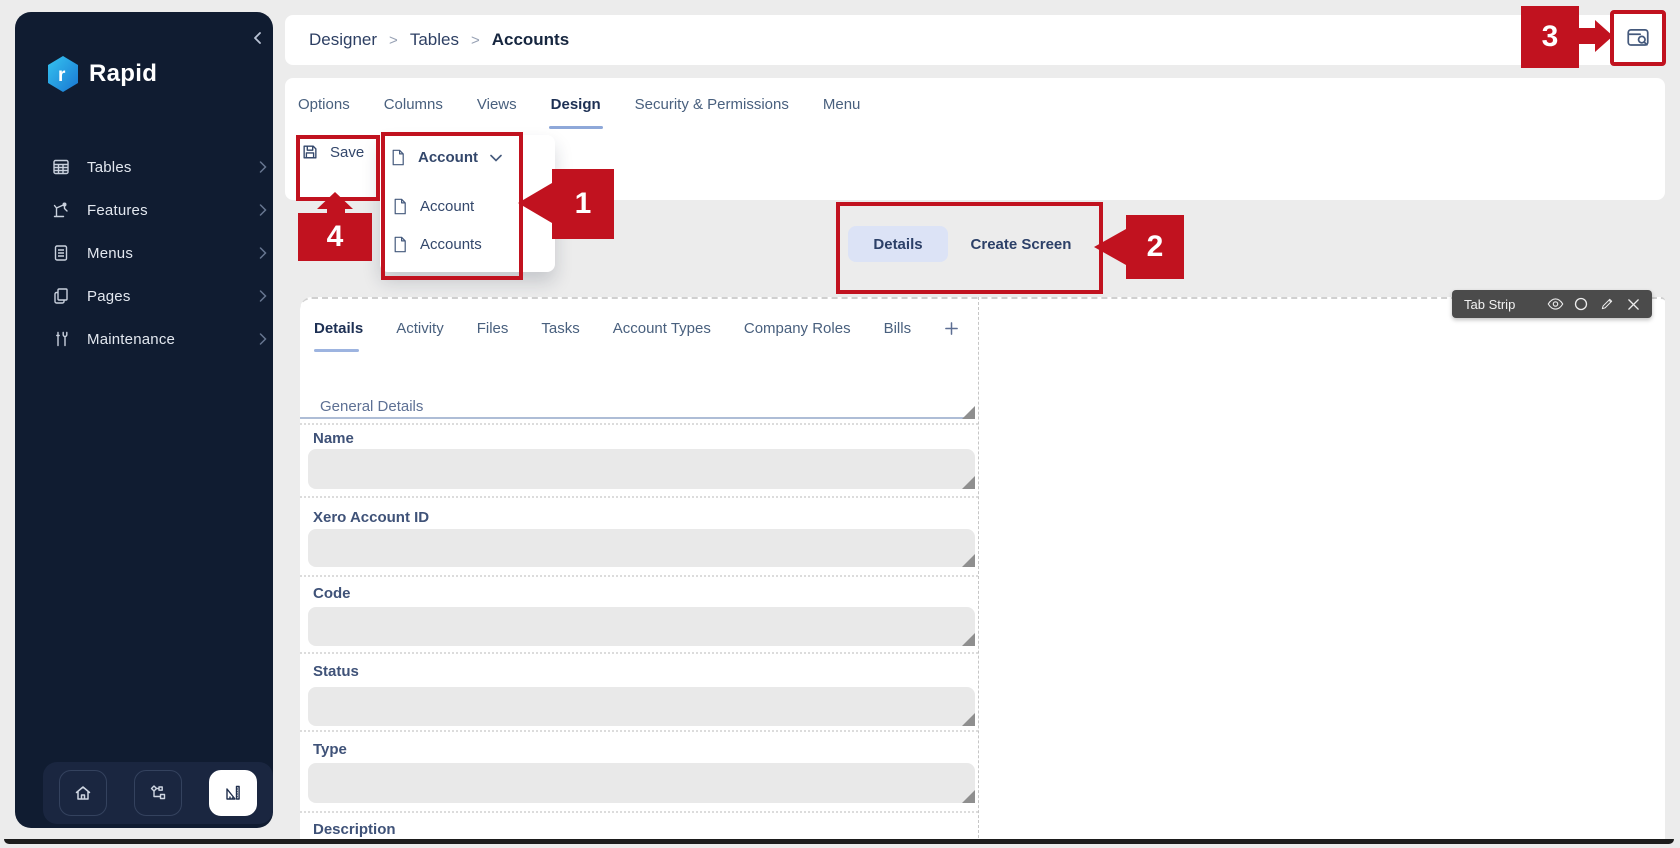 This screenshot has width=1680, height=848. I want to click on tab-options: Options, so click(324, 104).